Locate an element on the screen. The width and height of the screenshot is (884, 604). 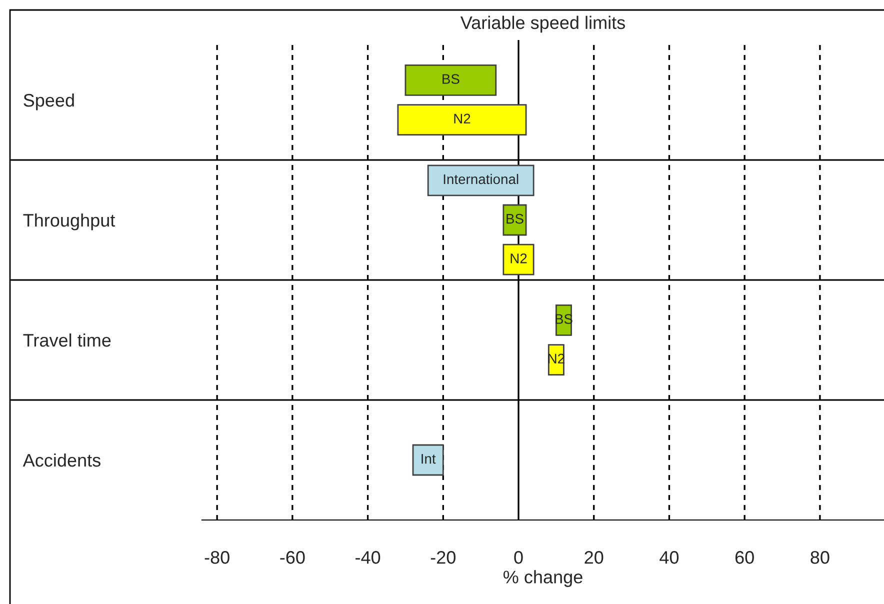
y-tick-label: Throughput is located at coordinates (69, 221).